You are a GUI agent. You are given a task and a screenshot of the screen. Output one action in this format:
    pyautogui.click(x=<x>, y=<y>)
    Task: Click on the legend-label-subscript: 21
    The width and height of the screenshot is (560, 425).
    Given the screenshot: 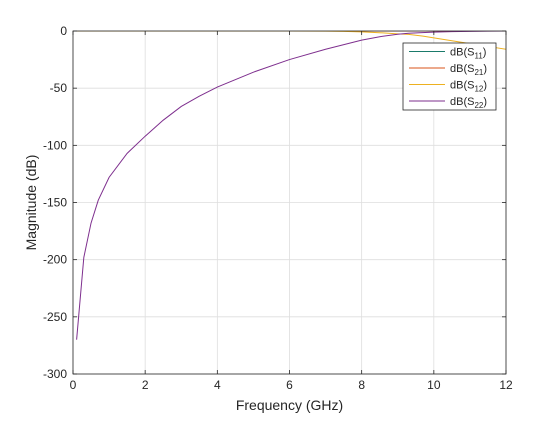 What is the action you would take?
    pyautogui.click(x=478, y=72)
    